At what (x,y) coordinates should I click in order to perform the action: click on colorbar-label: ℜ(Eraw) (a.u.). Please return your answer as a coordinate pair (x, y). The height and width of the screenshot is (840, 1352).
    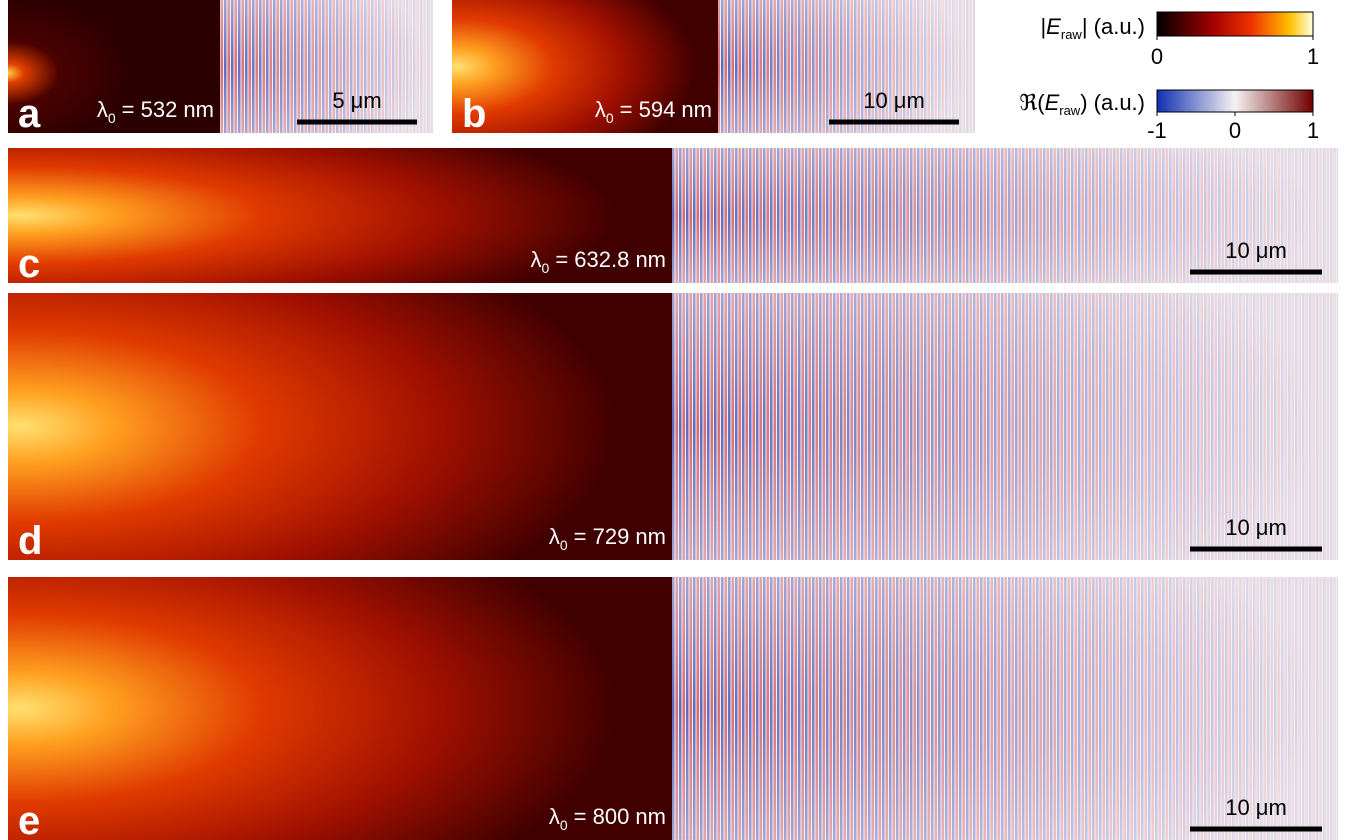
    Looking at the image, I should click on (1082, 104).